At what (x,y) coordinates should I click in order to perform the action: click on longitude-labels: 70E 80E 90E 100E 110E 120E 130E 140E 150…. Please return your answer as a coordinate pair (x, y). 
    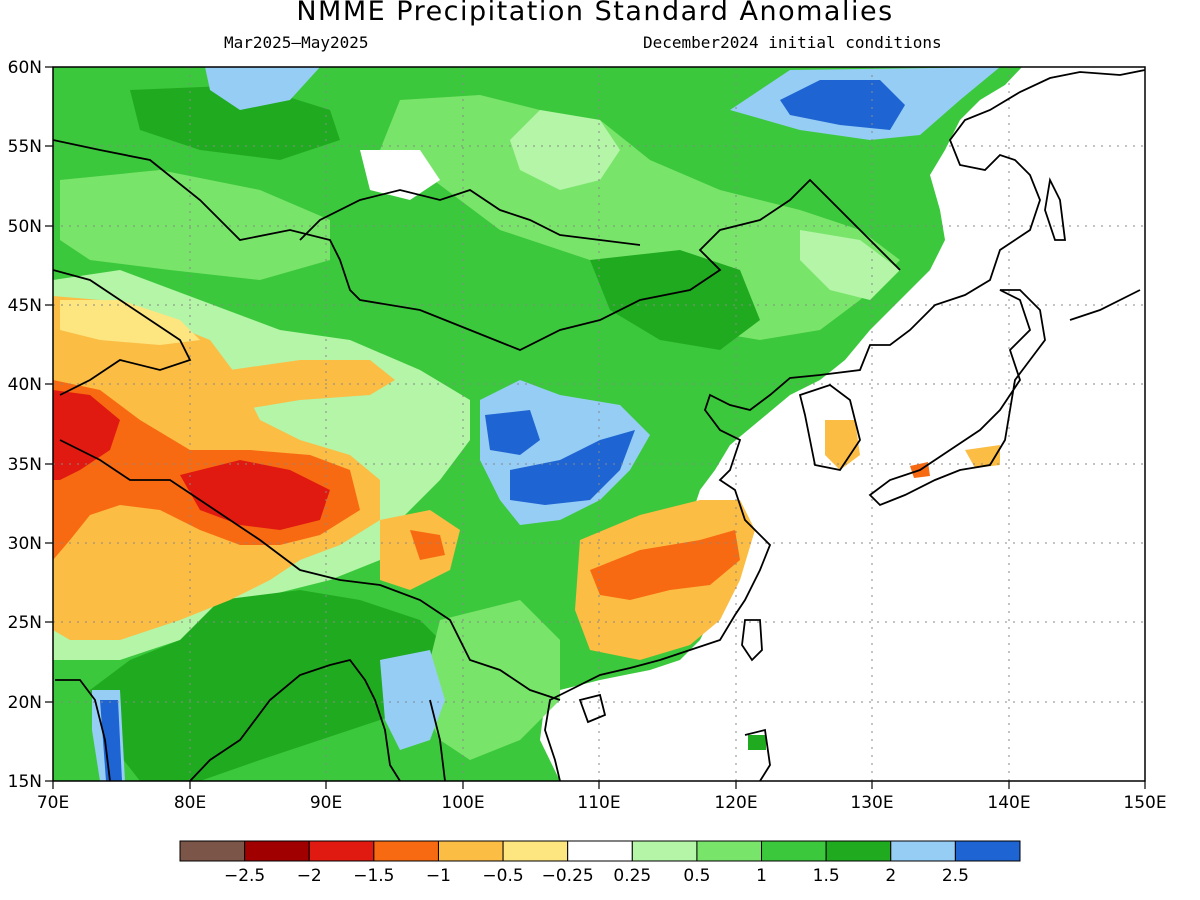
    Looking at the image, I should click on (602, 803).